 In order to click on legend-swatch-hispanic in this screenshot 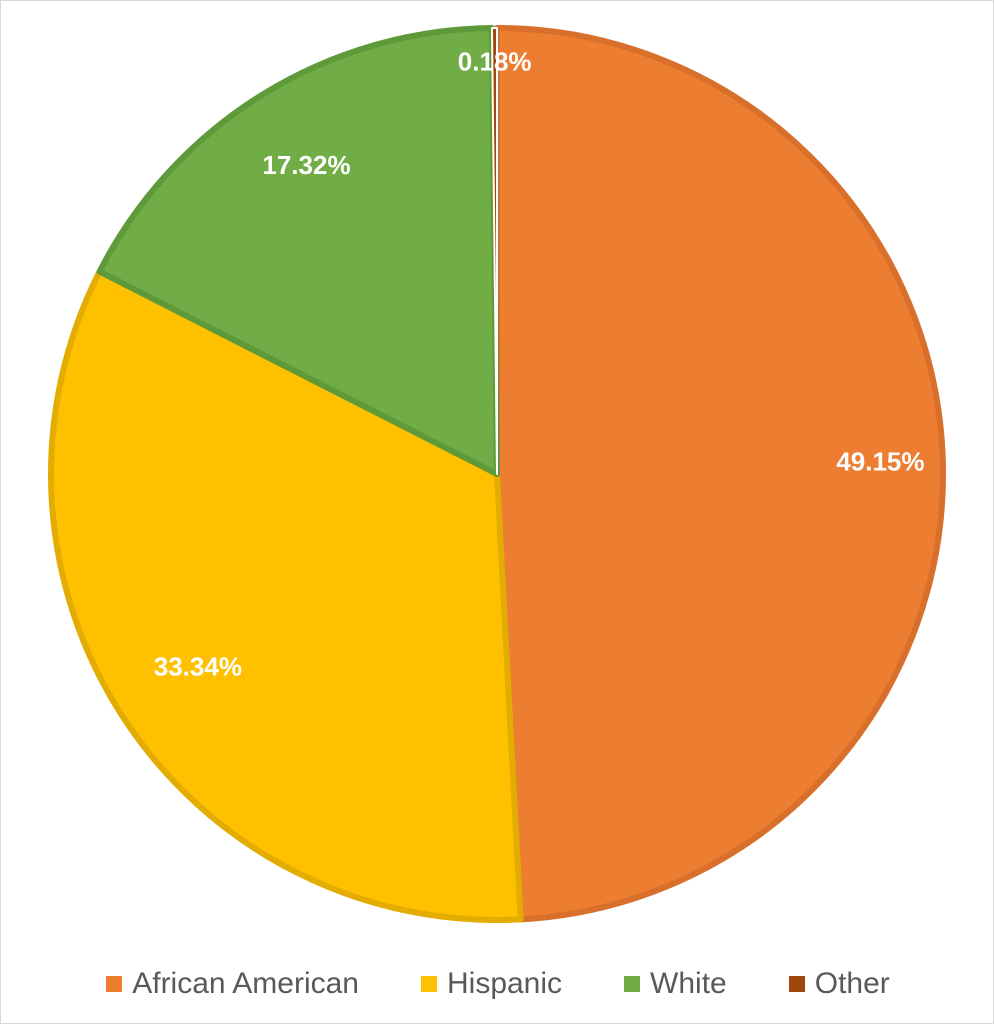, I will do `click(428, 984)`.